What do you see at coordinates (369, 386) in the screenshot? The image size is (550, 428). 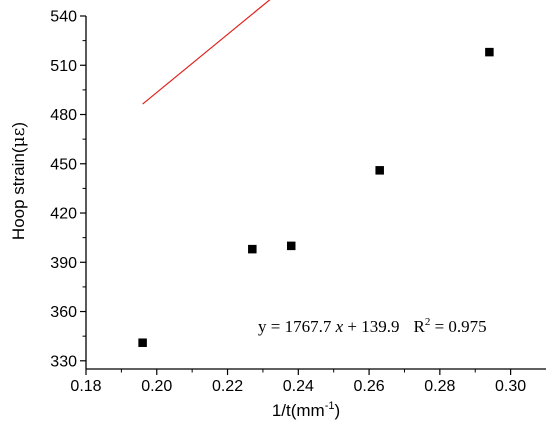 I see `x-tick-label: 0.26` at bounding box center [369, 386].